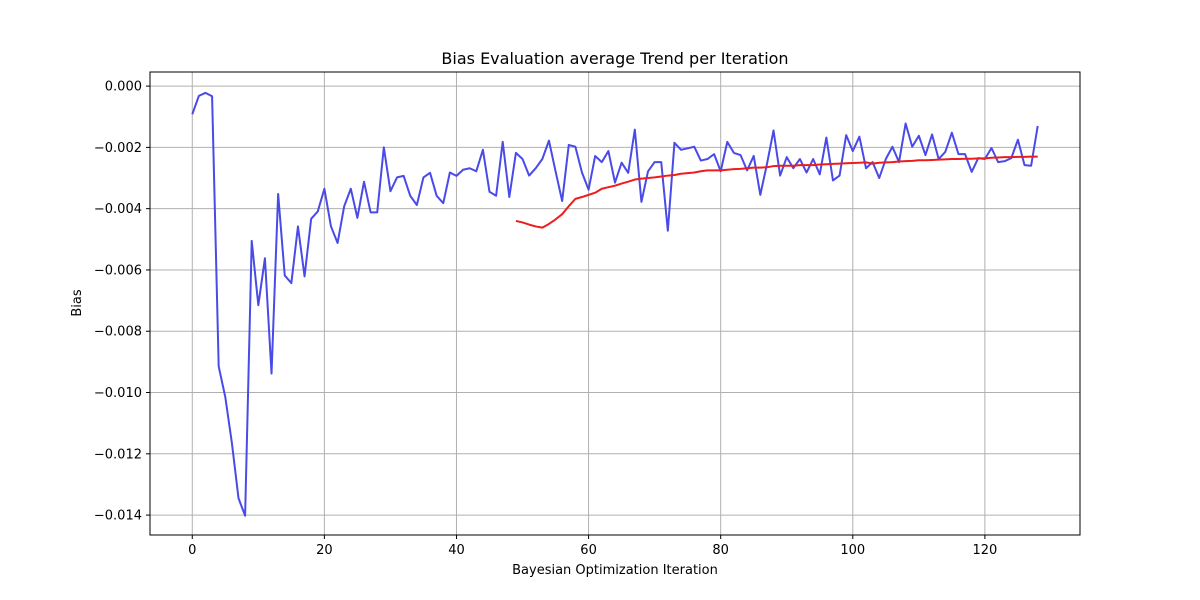 The image size is (1200, 600). I want to click on y-tick-label: −0.008, so click(118, 332).